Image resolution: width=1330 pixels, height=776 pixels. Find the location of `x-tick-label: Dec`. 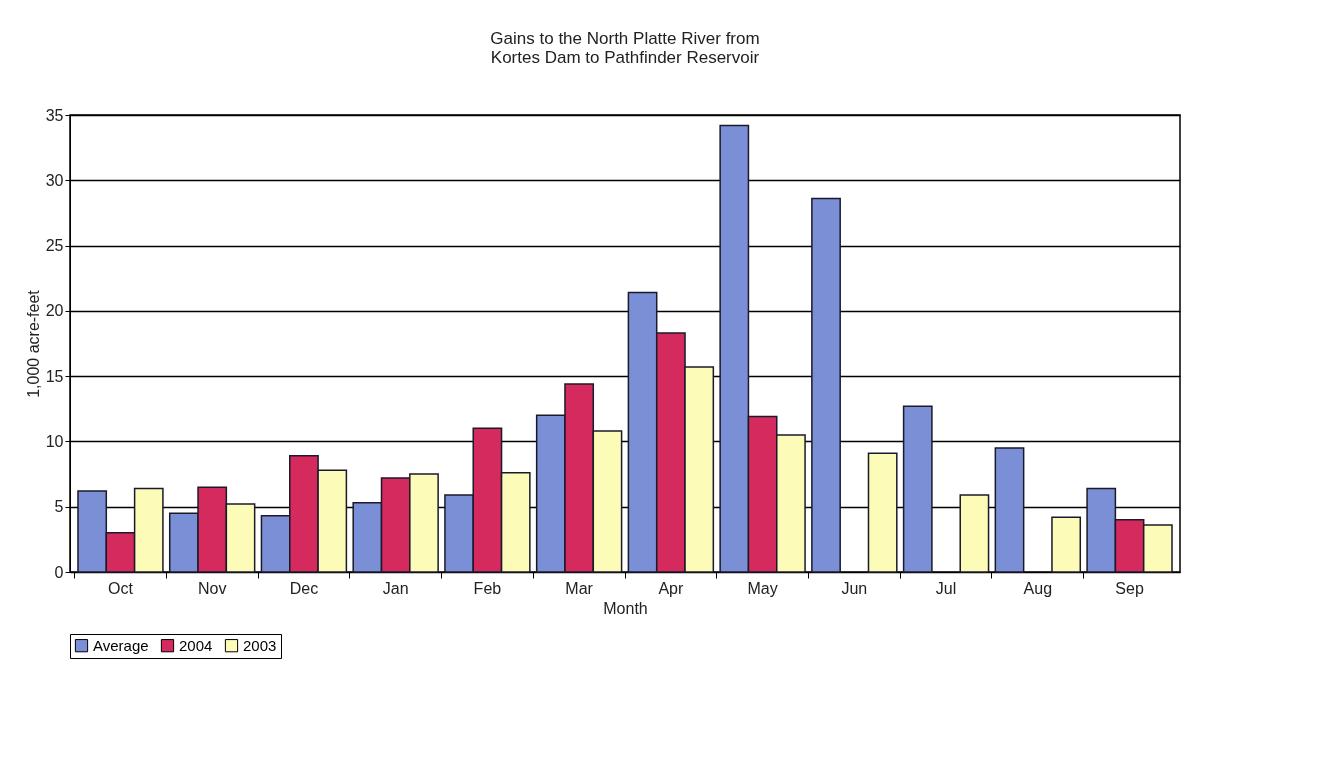

x-tick-label: Dec is located at coordinates (304, 588).